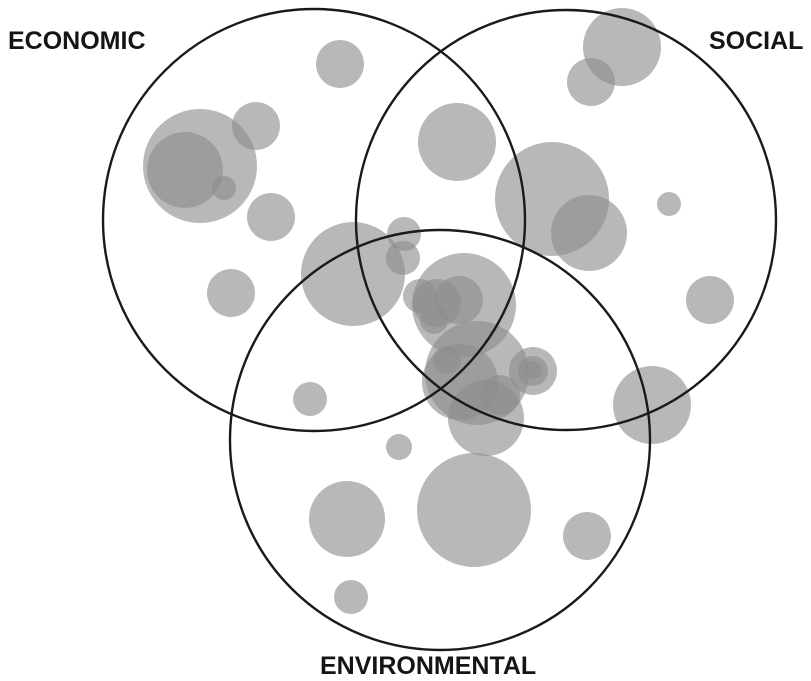 This screenshot has width=811, height=681. I want to click on social-label: SOCIAL, so click(756, 41).